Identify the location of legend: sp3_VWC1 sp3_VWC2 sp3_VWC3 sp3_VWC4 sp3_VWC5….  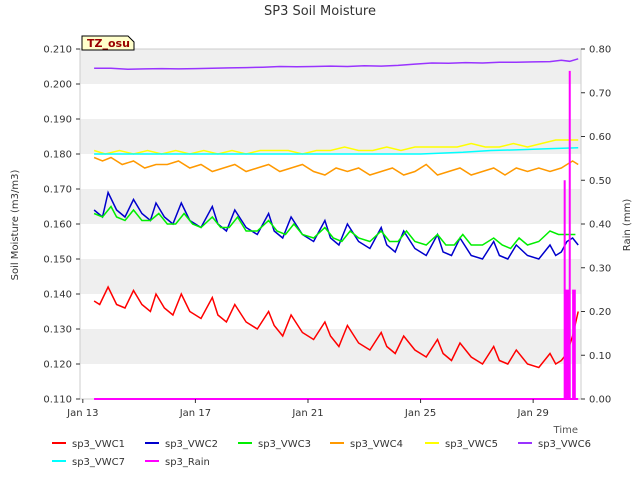
(321, 453).